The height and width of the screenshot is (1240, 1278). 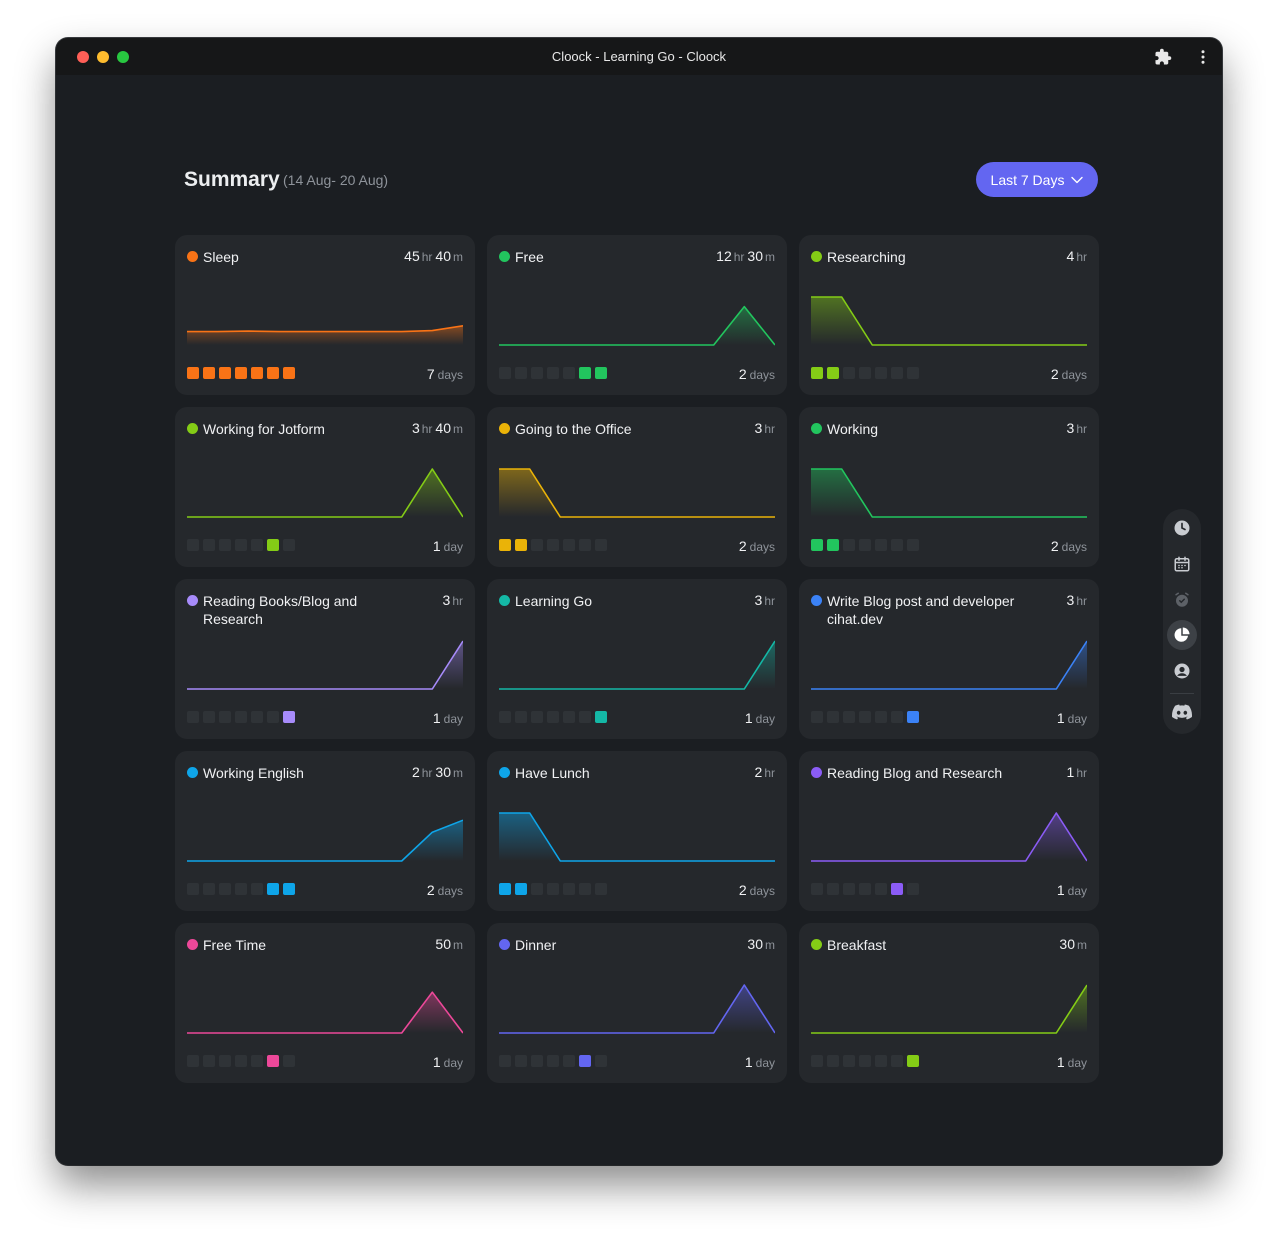 What do you see at coordinates (637, 315) in the screenshot?
I see `activity-card: Free 12 hr 30 m 2 days` at bounding box center [637, 315].